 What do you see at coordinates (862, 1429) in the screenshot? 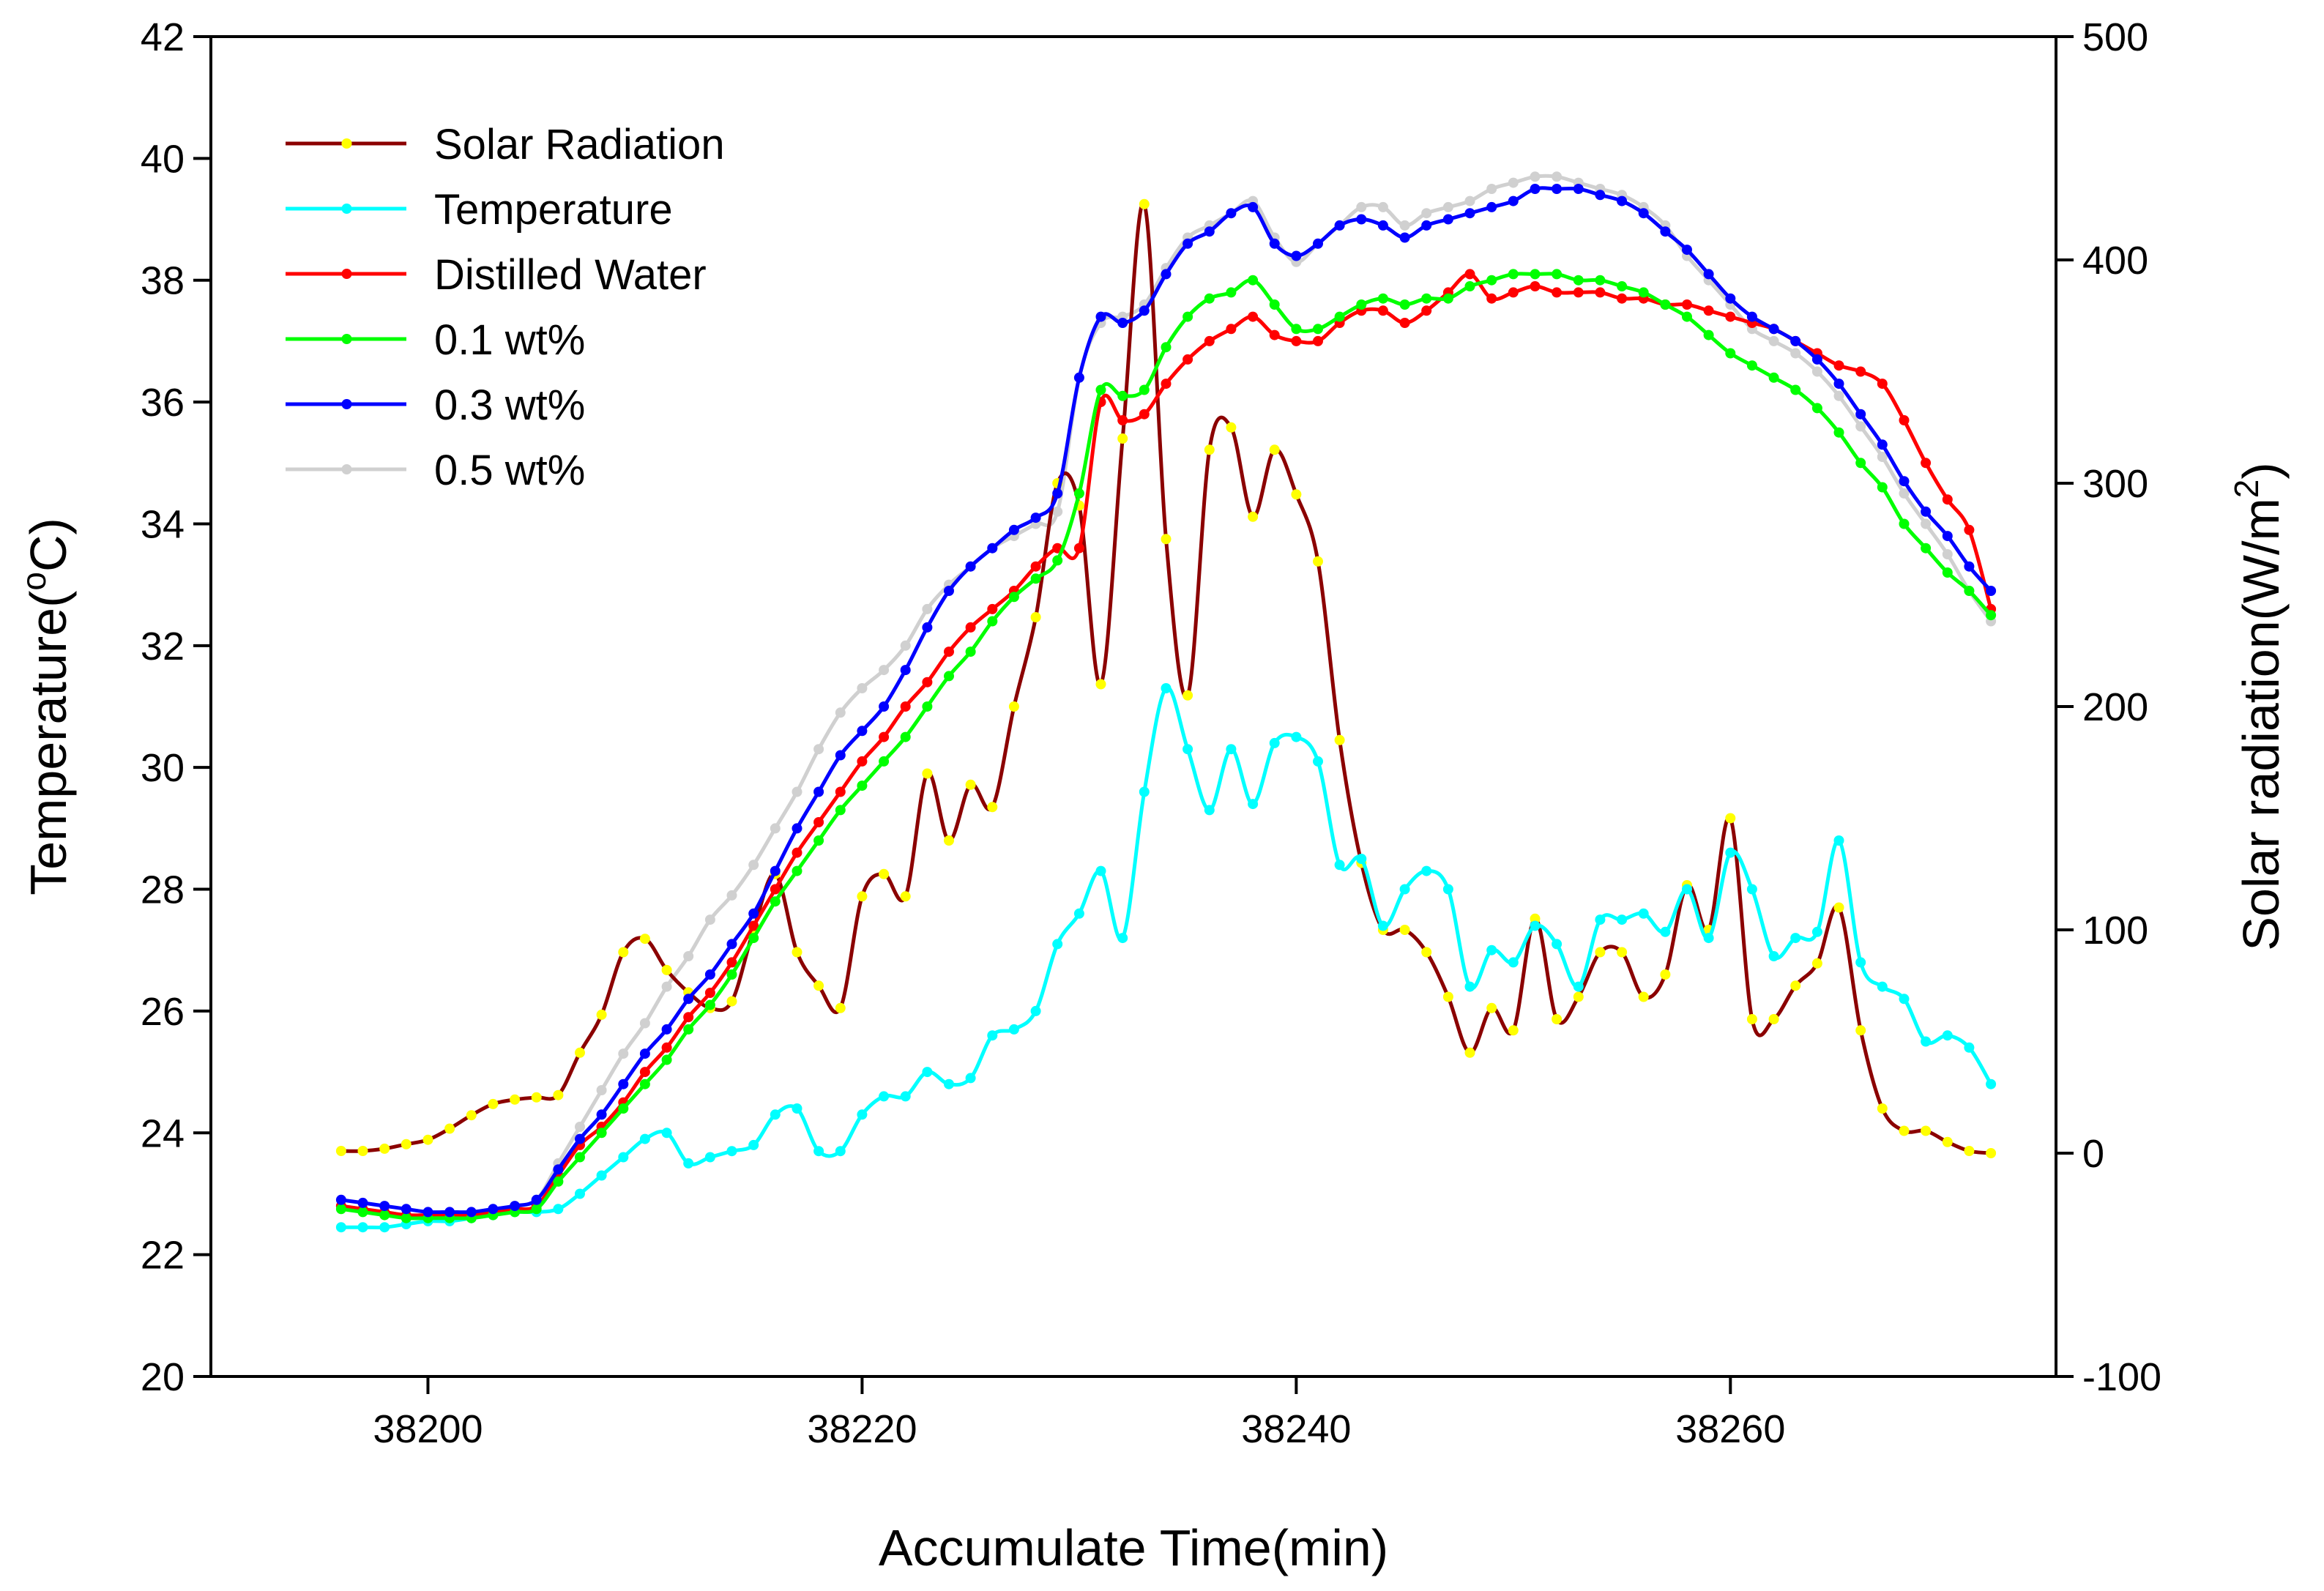
I see `x-tick-label-1: 38220` at bounding box center [862, 1429].